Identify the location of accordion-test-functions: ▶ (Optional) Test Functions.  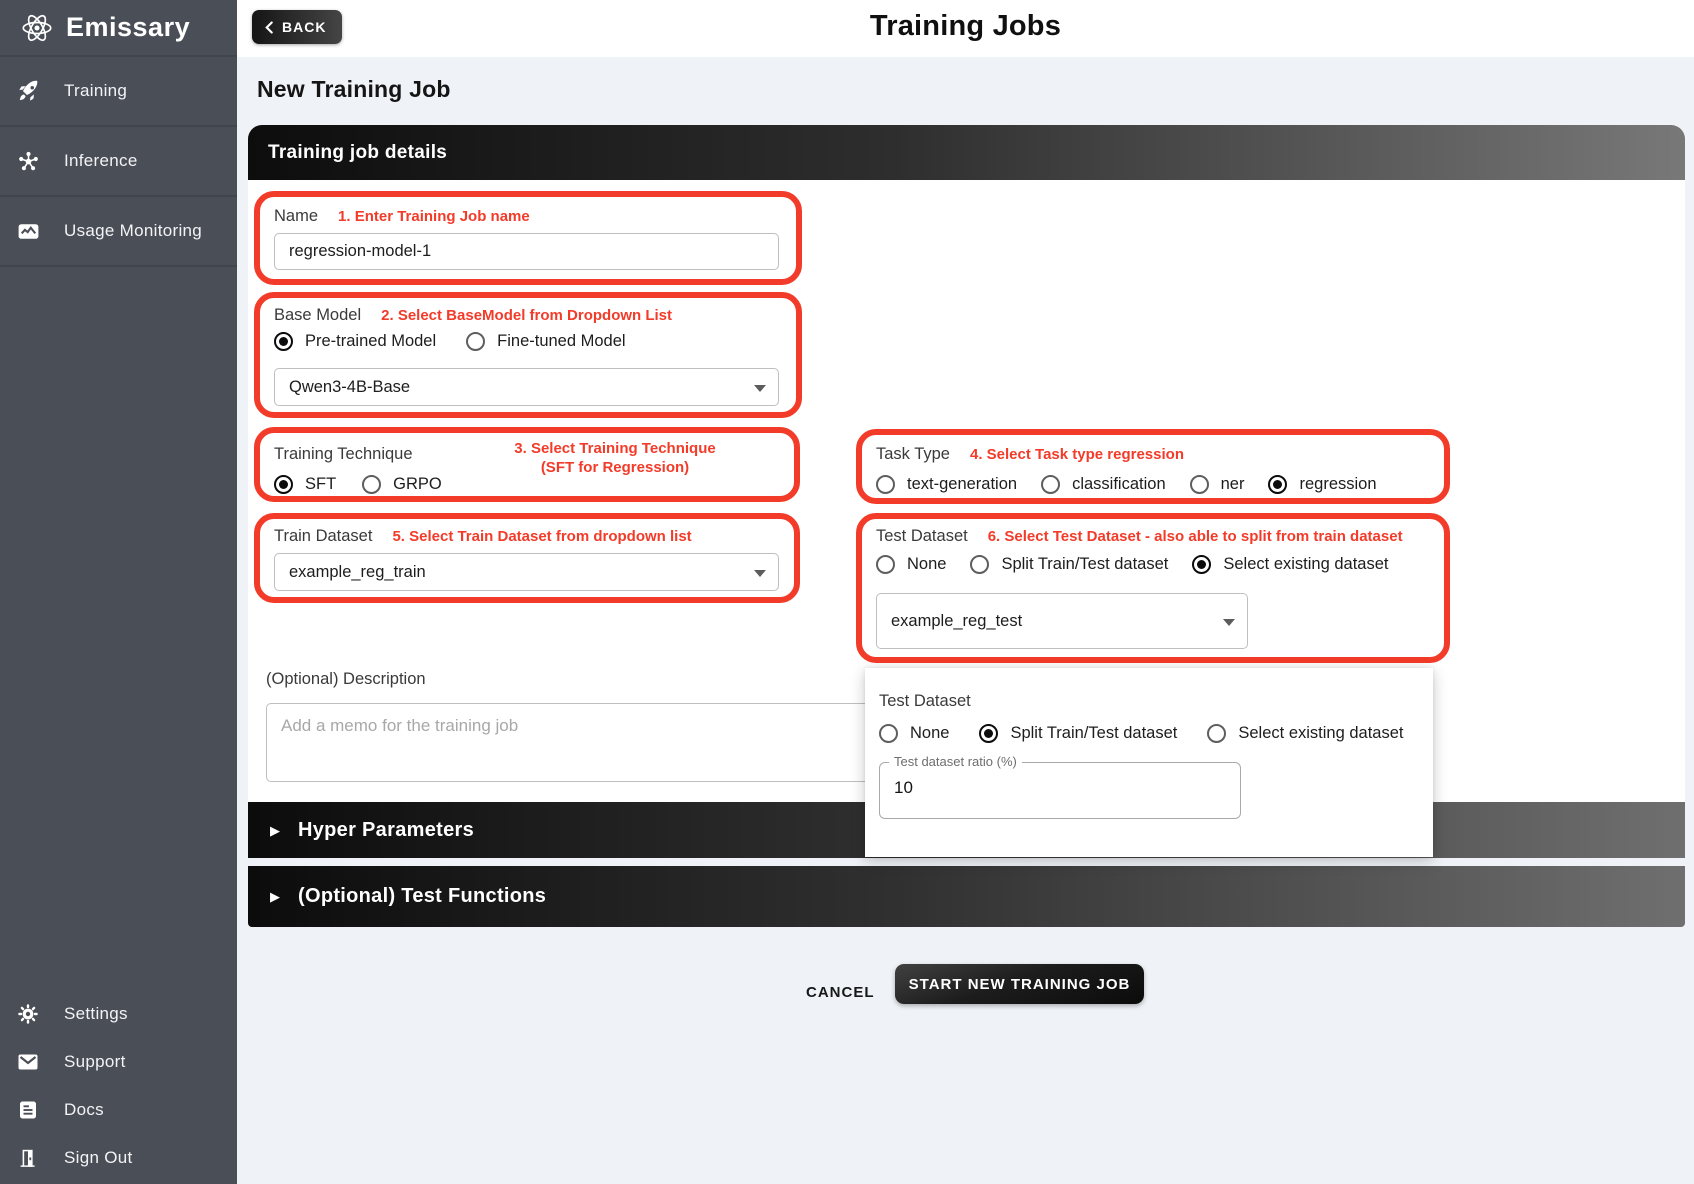
(966, 896).